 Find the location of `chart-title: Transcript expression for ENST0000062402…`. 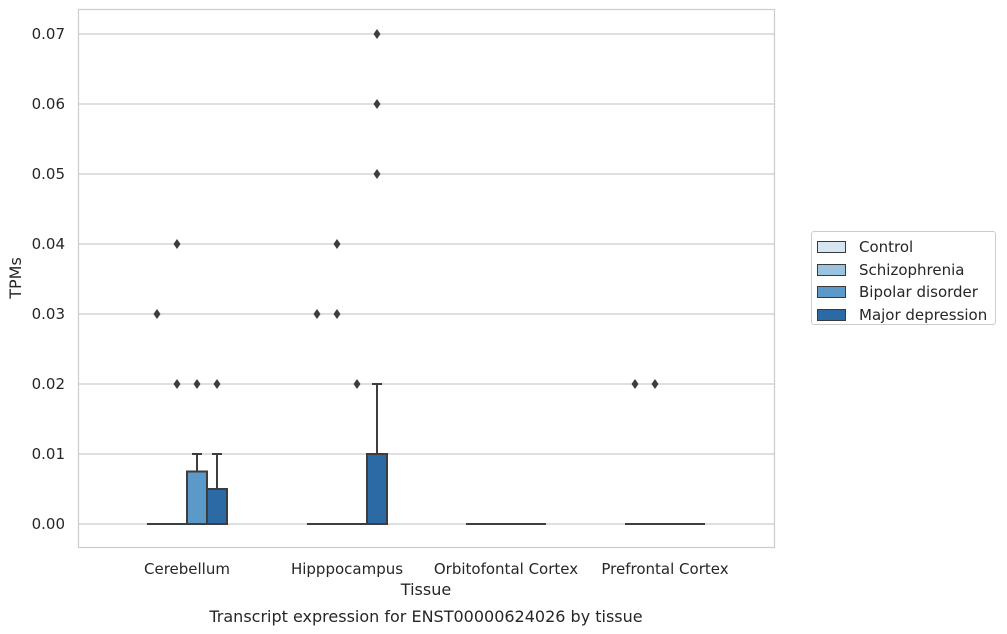

chart-title: Transcript expression for ENST0000062402… is located at coordinates (425, 616).